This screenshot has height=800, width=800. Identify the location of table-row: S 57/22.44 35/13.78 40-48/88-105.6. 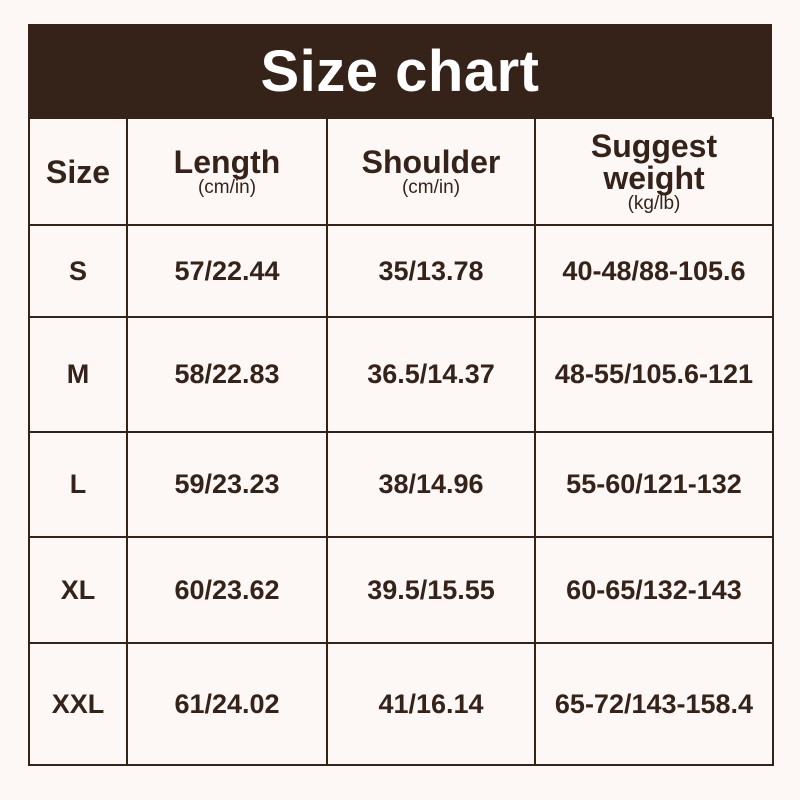
(401, 271).